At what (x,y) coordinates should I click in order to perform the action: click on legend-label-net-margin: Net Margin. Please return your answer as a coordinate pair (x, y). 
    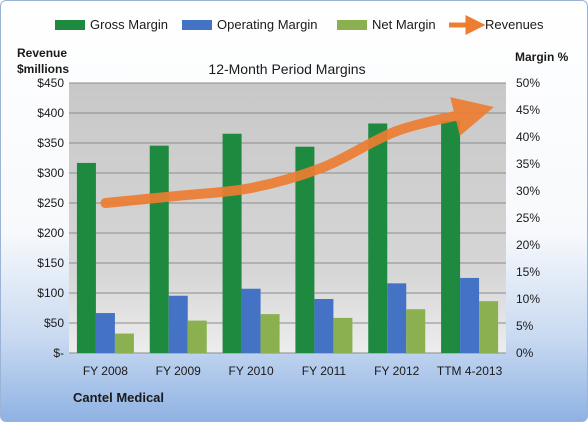
    Looking at the image, I should click on (404, 24).